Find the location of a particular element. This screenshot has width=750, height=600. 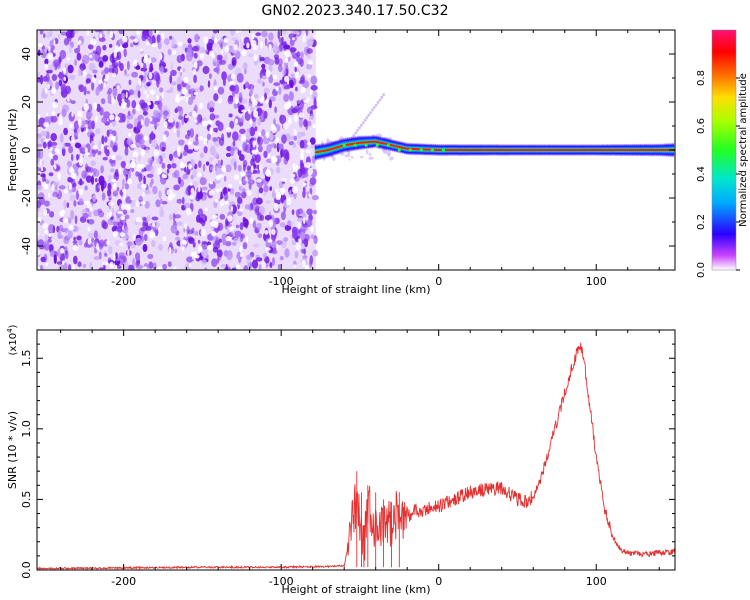

snr-ytick-label: 1.0 is located at coordinates (26, 429).